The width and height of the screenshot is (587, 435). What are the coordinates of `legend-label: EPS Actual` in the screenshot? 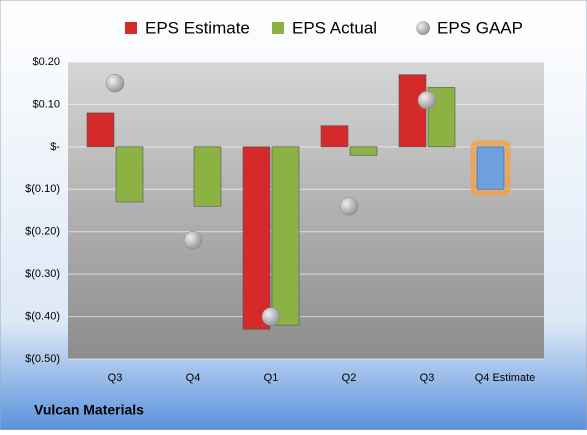 It's located at (334, 27).